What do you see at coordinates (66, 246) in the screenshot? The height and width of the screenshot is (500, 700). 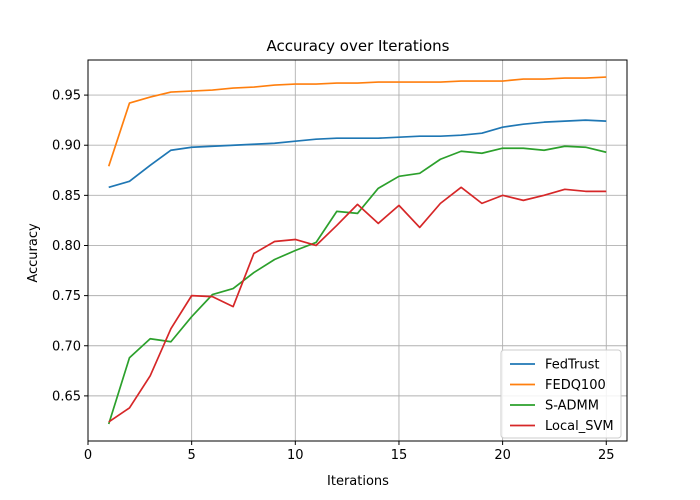 I see `y-tick-label: 0.80` at bounding box center [66, 246].